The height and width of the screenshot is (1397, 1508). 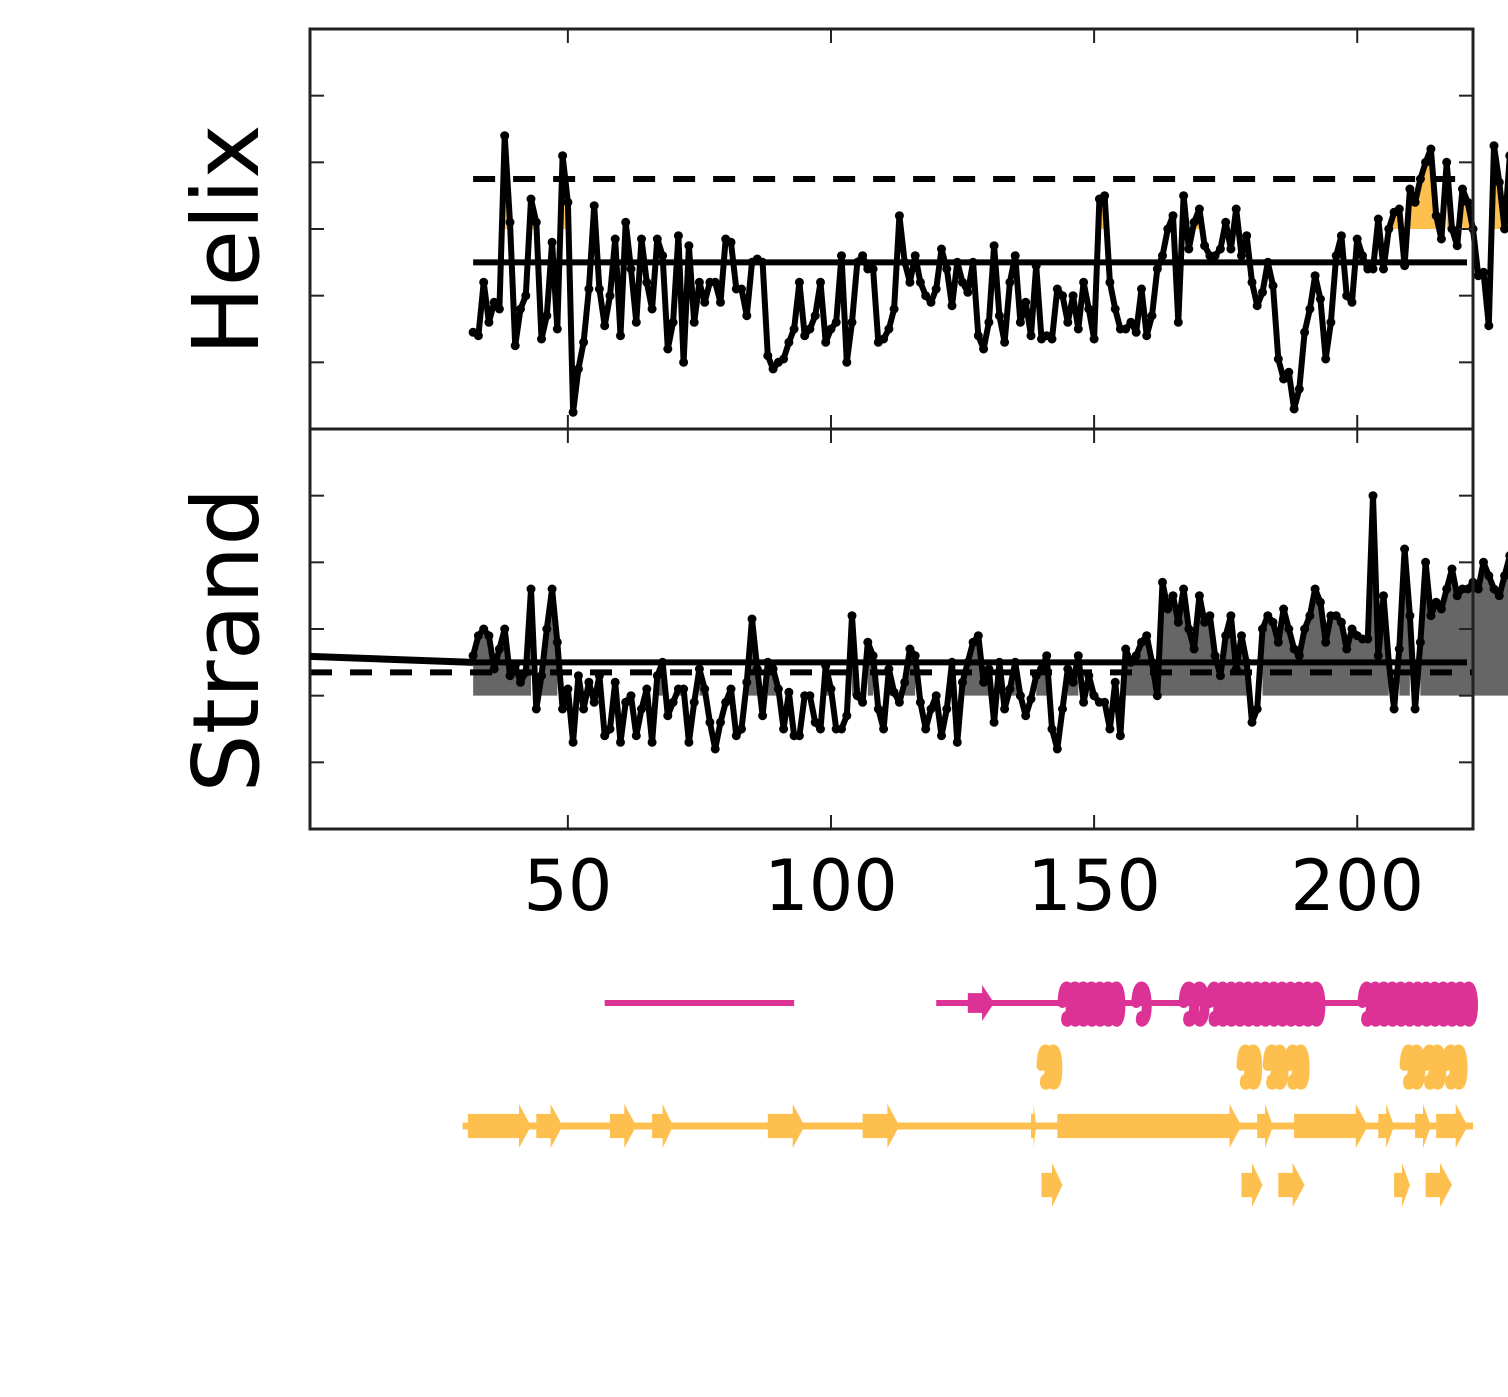 What do you see at coordinates (226, 639) in the screenshot?
I see `strand-axis-label: Strand` at bounding box center [226, 639].